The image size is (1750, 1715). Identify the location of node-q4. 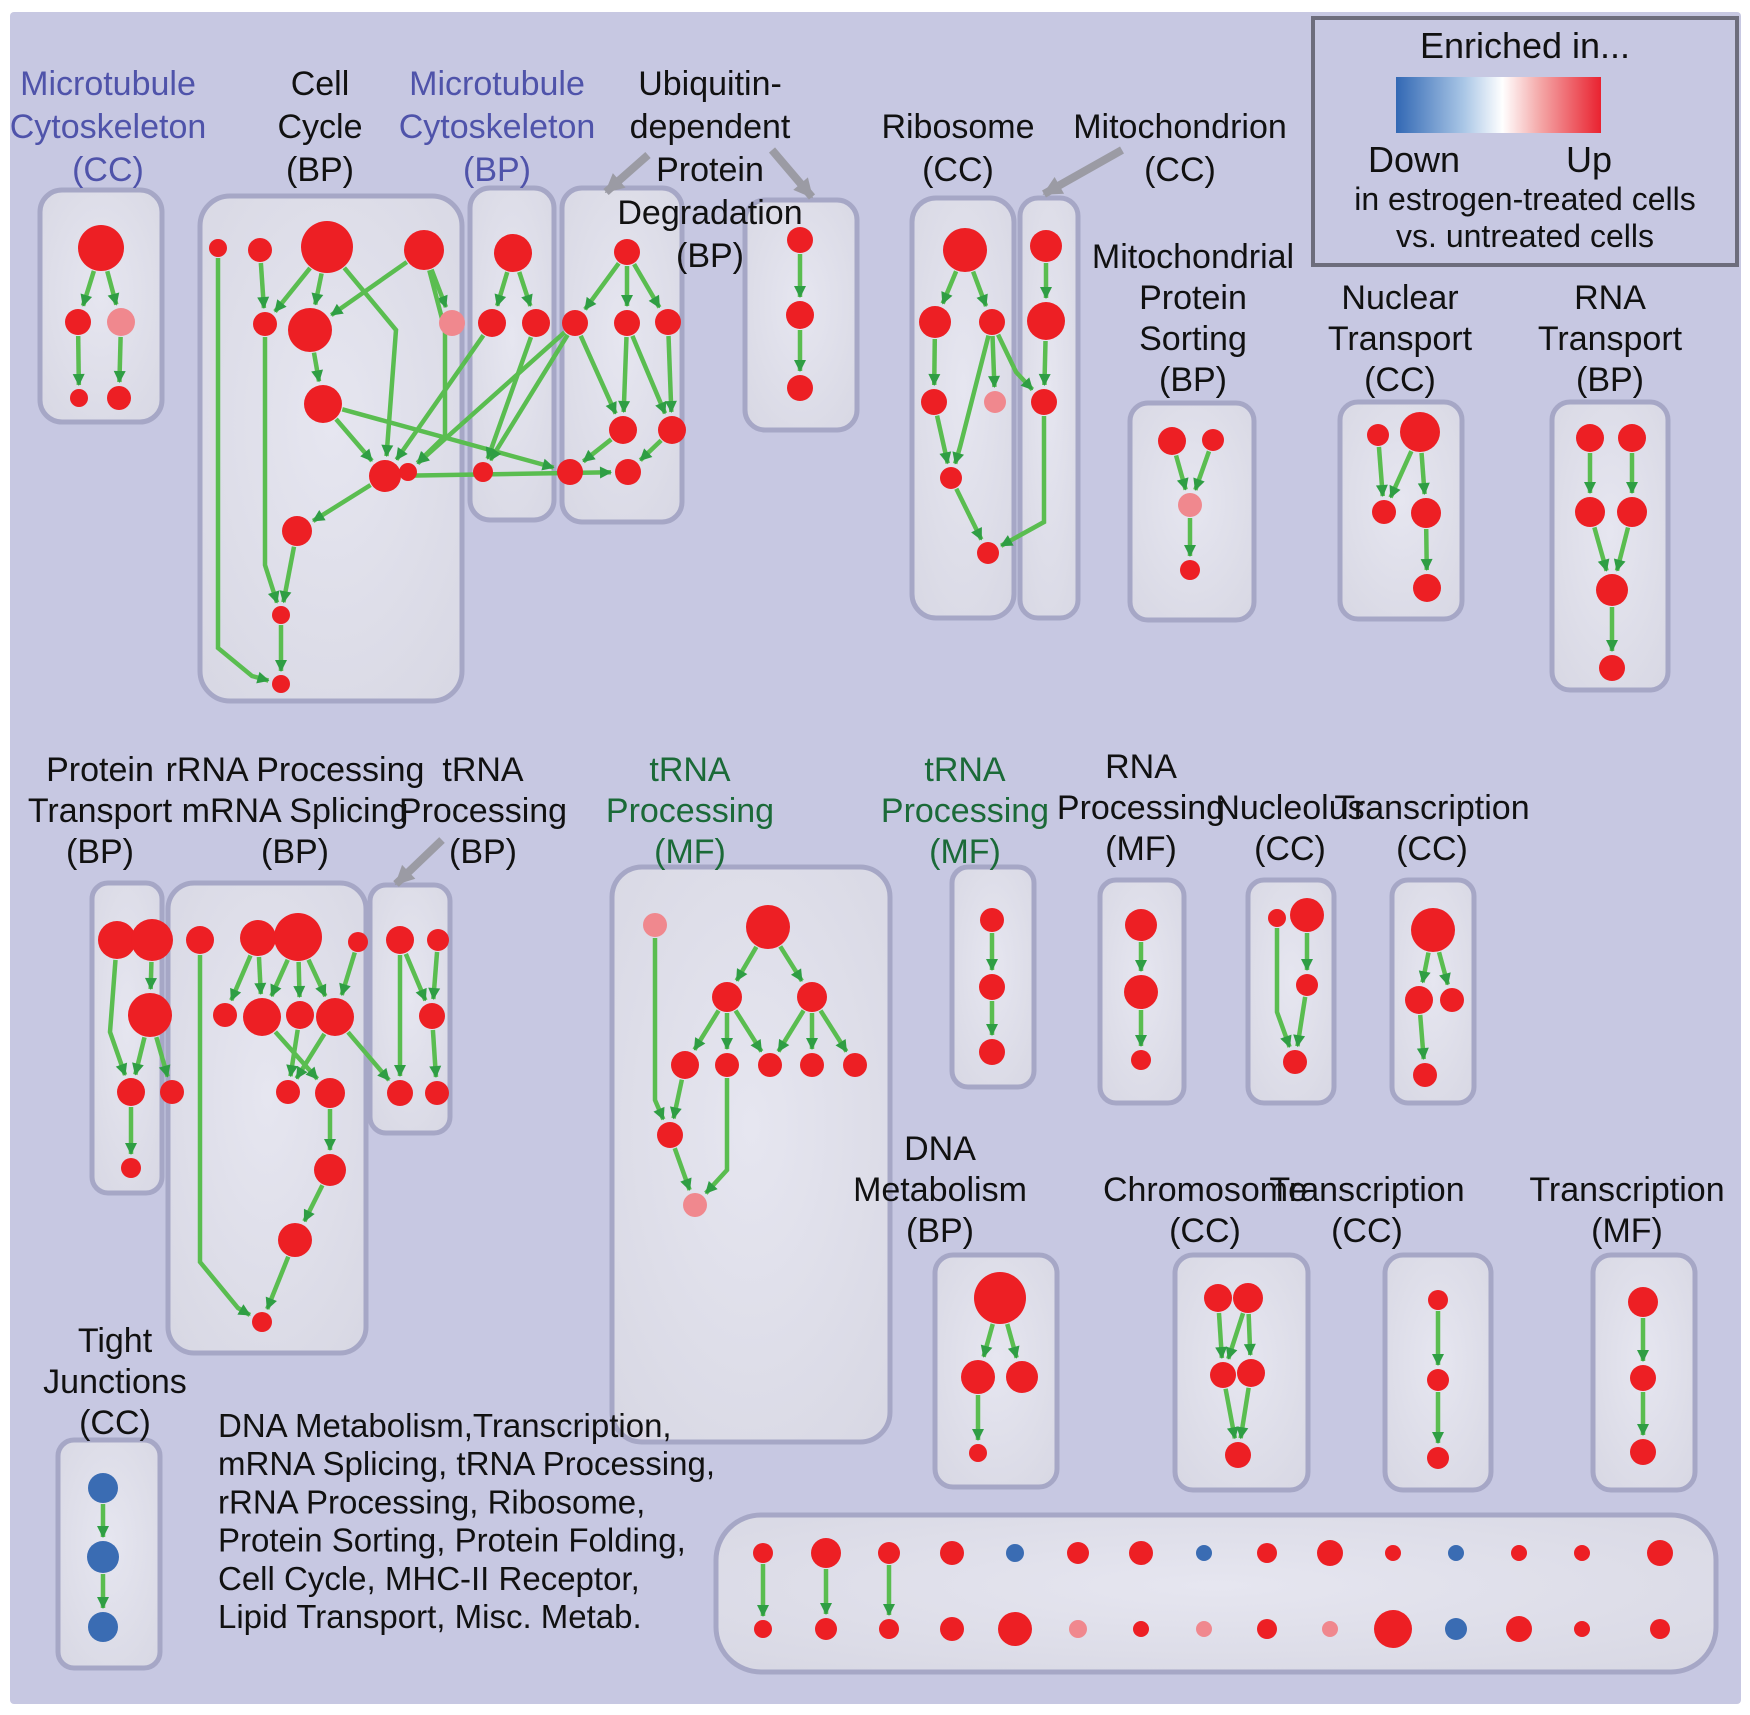
(1426, 513).